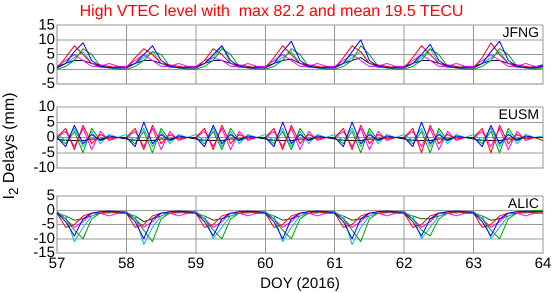 Image resolution: width=554 pixels, height=293 pixels. I want to click on x-tick-label: 61, so click(335, 263).